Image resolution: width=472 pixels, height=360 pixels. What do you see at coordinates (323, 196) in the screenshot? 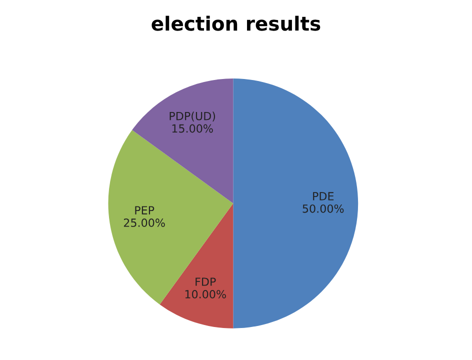
I see `slice-label: PDE` at bounding box center [323, 196].